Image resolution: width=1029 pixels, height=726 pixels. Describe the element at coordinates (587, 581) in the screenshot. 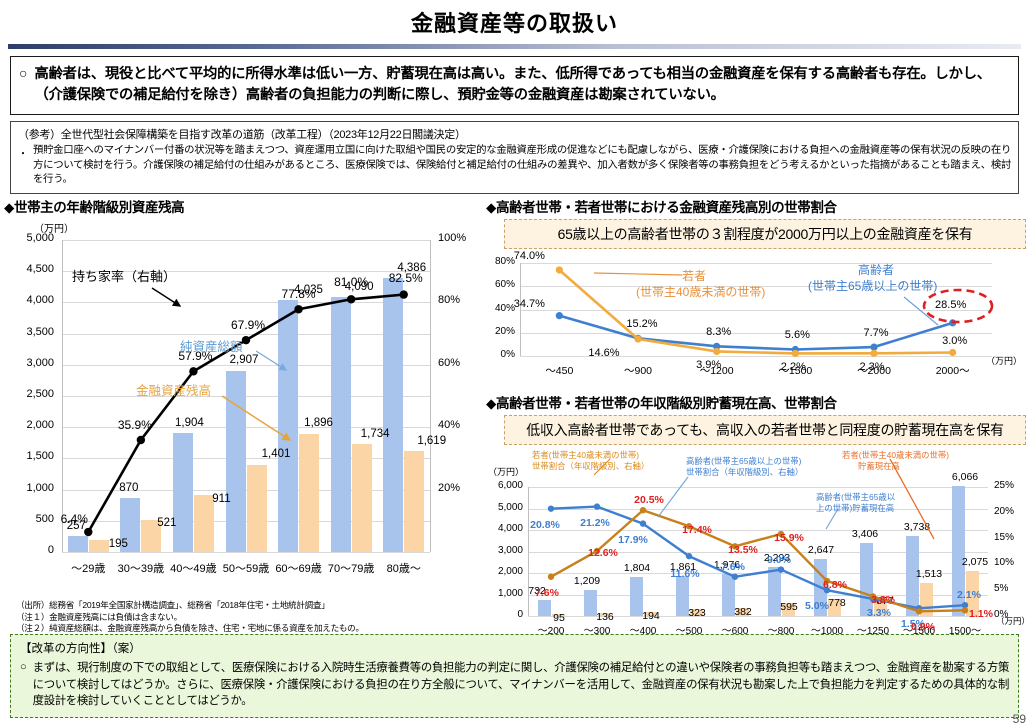

I see `bar-label-elderly-rb-1: 1,209` at that location.